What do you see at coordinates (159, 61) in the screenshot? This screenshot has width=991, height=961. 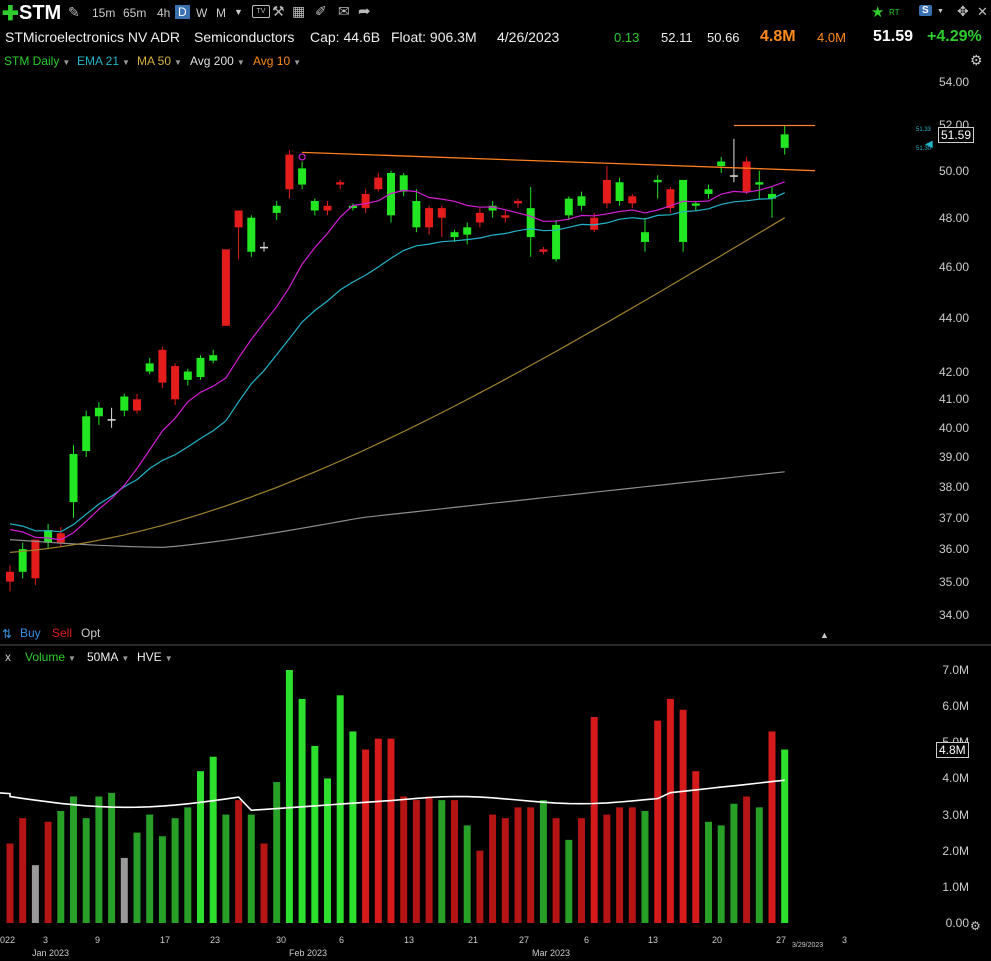 I see `study-ma50: MA 50 ▼` at bounding box center [159, 61].